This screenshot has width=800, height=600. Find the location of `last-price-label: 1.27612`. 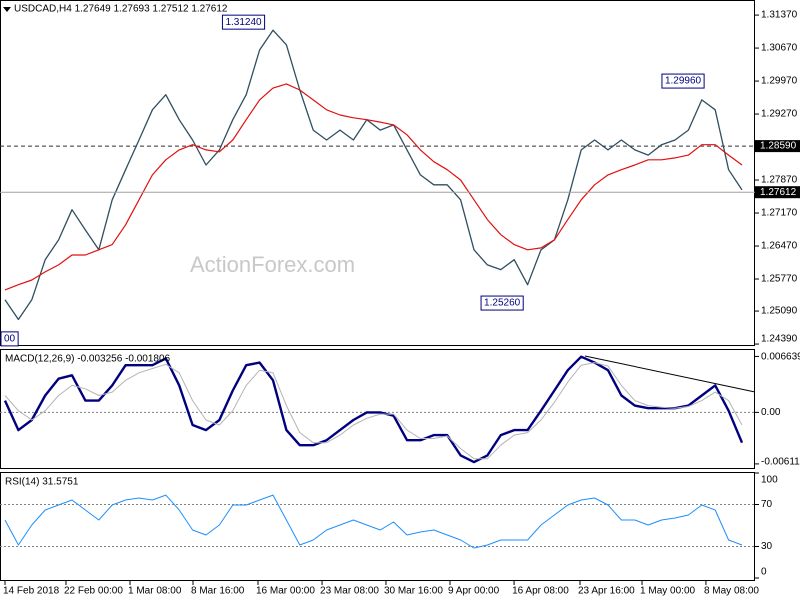

last-price-label: 1.27612 is located at coordinates (778, 192).